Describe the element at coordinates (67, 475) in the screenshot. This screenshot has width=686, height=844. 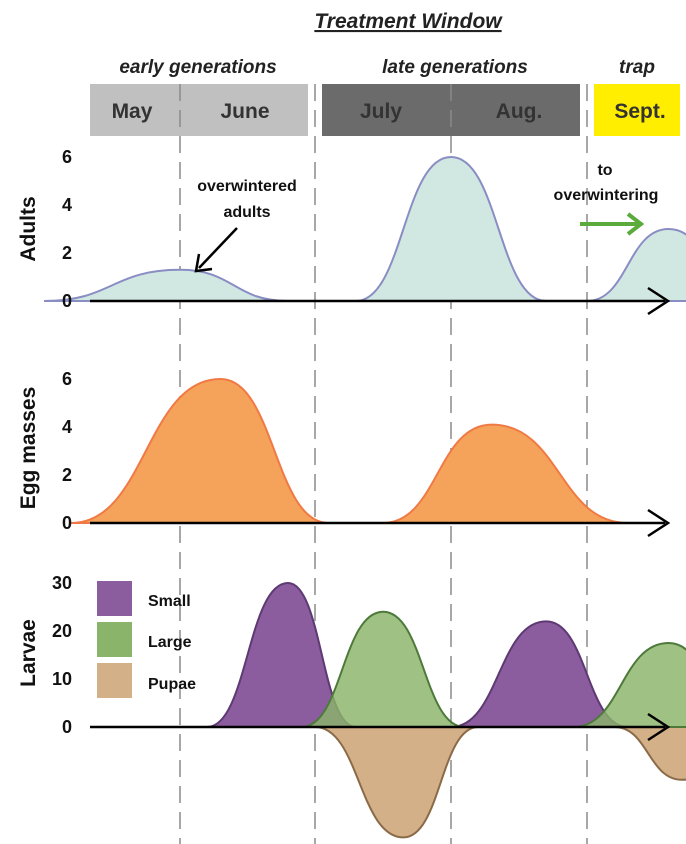
I see `eggs-tick-2: 2` at that location.